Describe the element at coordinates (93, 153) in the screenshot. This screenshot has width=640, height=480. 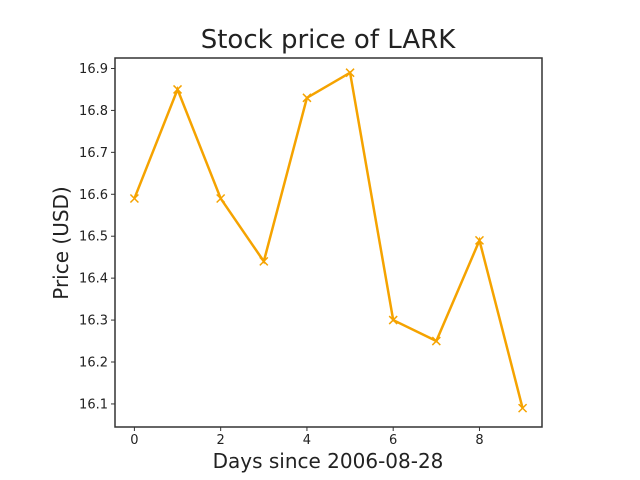
I see `y-tick-label: 16.7` at that location.